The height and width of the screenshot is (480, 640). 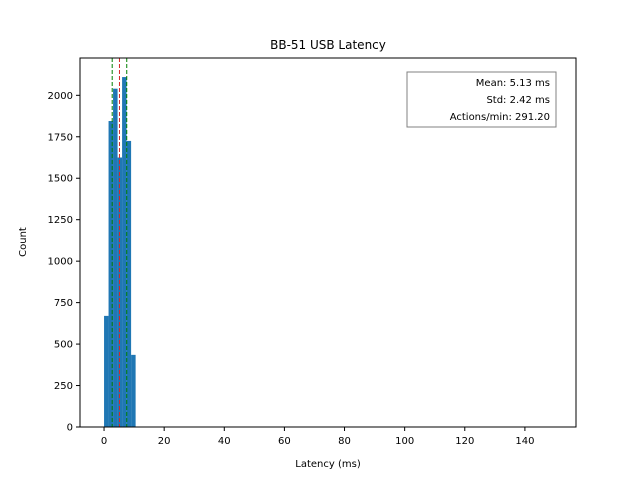 What do you see at coordinates (317, 437) in the screenshot?
I see `x-axis-ticks: 0 20 40 60 80 100 120 140` at bounding box center [317, 437].